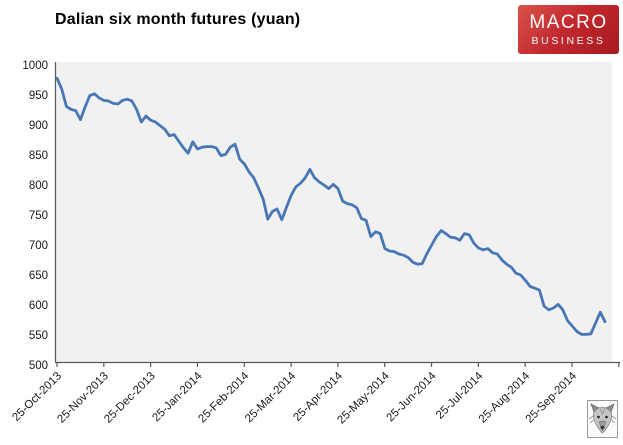 This screenshot has width=623, height=445. What do you see at coordinates (35, 66) in the screenshot?
I see `y-tick-label: 1000` at bounding box center [35, 66].